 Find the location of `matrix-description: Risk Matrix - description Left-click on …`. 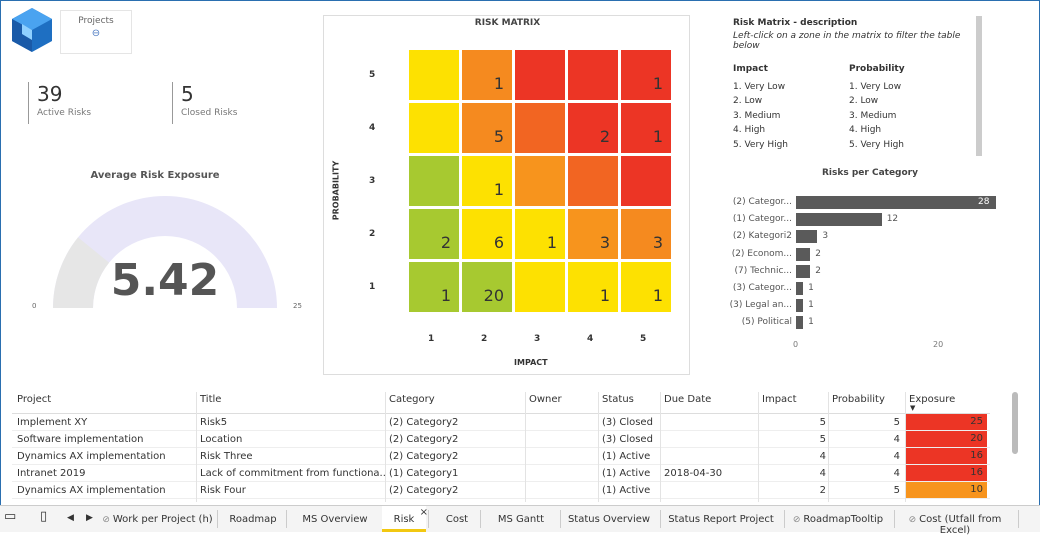

matrix-description: Risk Matrix - description Left-click on … is located at coordinates (853, 34).